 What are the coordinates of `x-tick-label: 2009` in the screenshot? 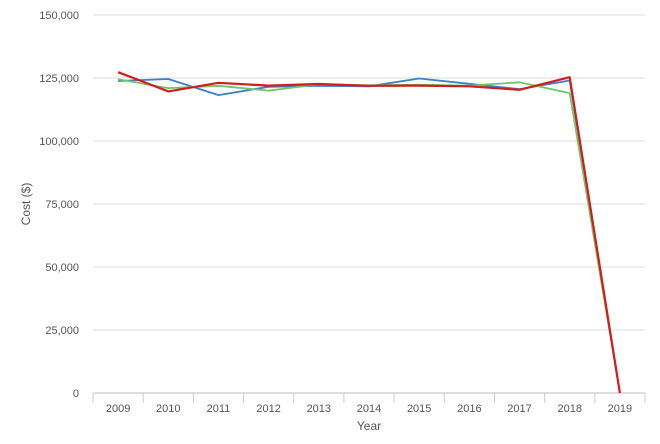 It's located at (118, 409).